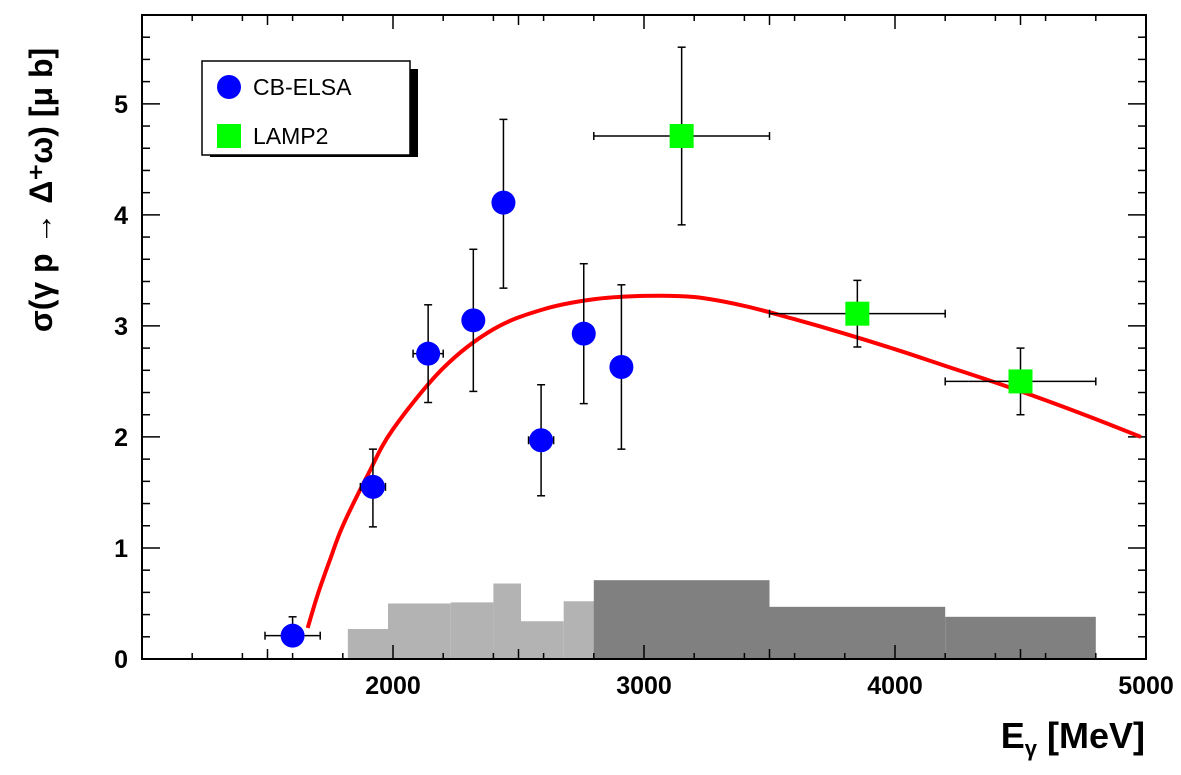  I want to click on y-tick-label: 1, so click(121, 549).